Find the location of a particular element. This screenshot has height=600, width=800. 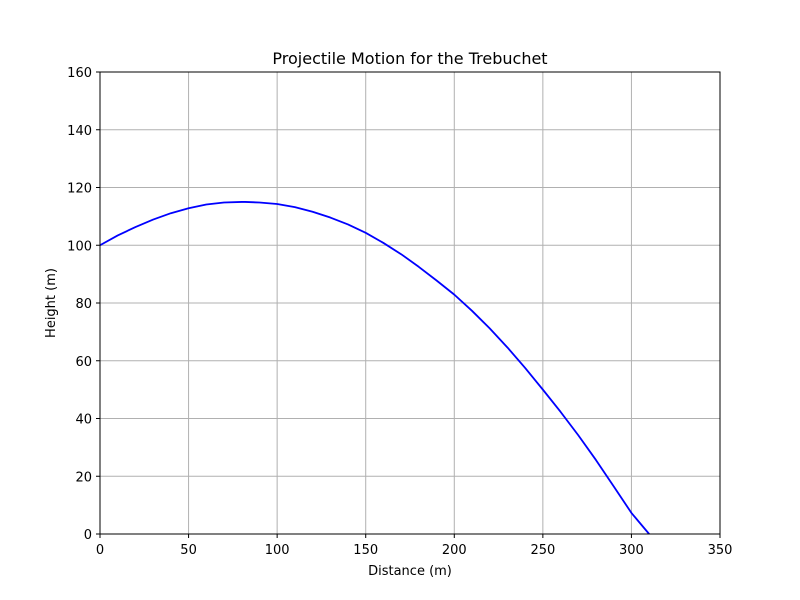

y-tick-label: 120 is located at coordinates (79, 189).